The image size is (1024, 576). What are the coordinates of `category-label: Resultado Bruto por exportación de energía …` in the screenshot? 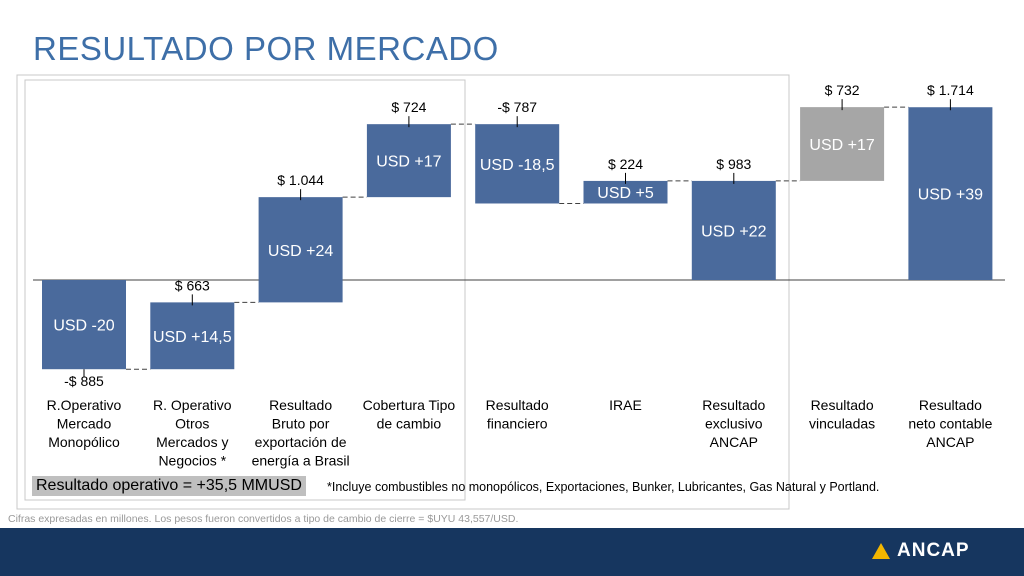 It's located at (301, 433).